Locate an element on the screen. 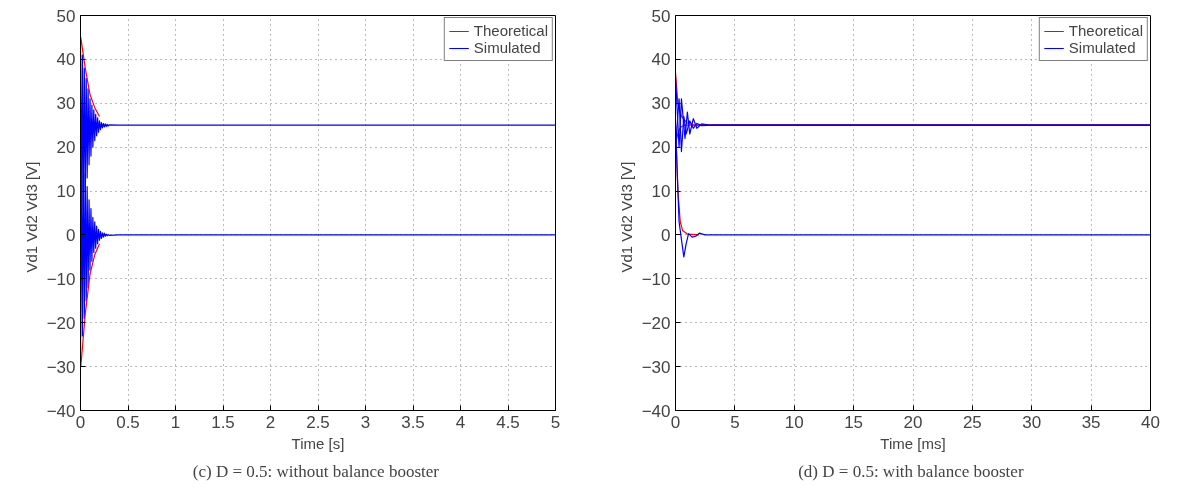 The width and height of the screenshot is (1202, 492). x-tick-label: 3 is located at coordinates (365, 422).